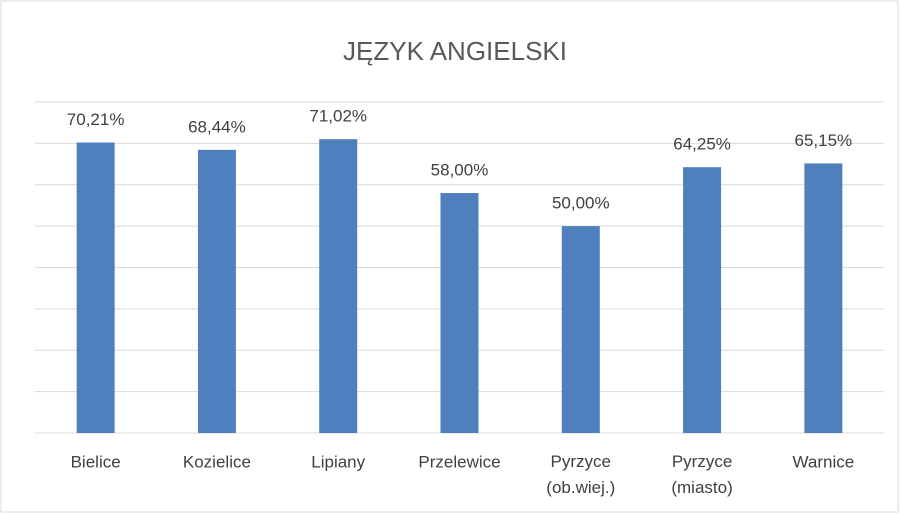 This screenshot has height=514, width=900. I want to click on x-tick-label: Przelewice, so click(459, 461).